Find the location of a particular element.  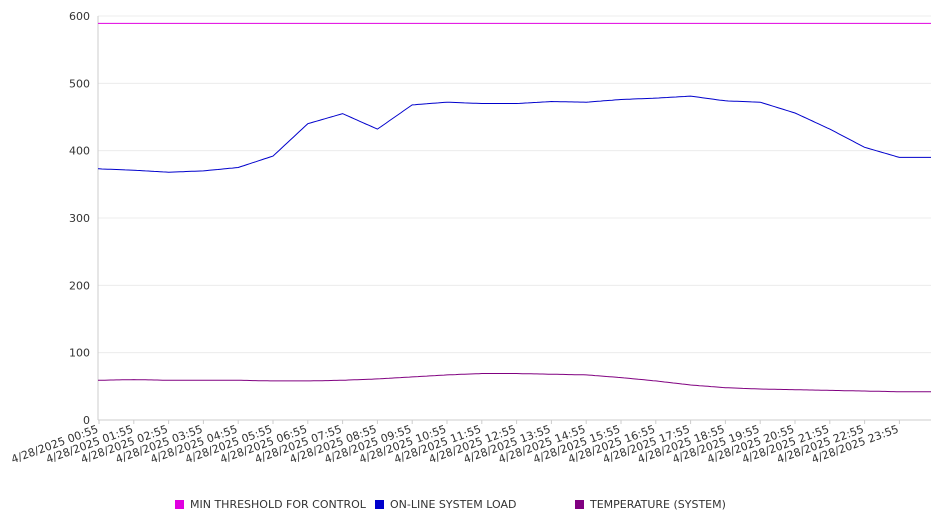

legend-item-system-load: ON-LINE SYSTEM LOAD is located at coordinates (445, 504).